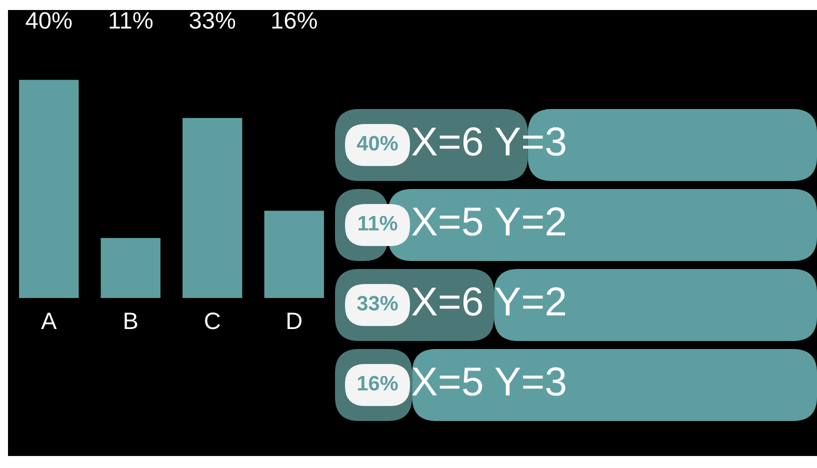 The width and height of the screenshot is (817, 468). I want to click on x-tick-label: C, so click(212, 321).